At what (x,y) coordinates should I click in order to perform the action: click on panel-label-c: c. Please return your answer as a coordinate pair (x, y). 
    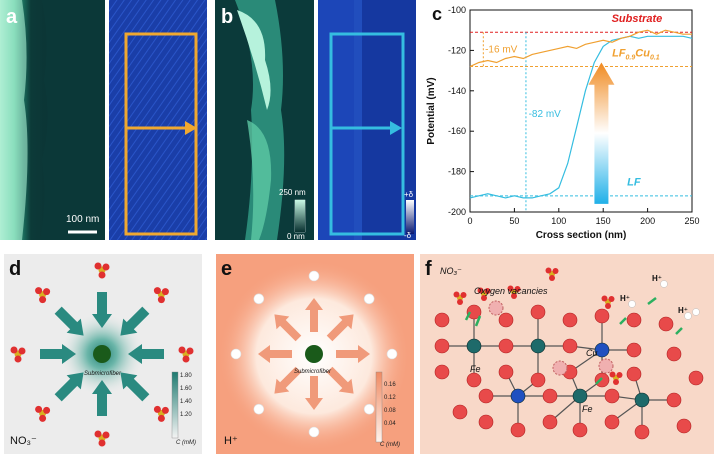
    Looking at the image, I should click on (437, 14).